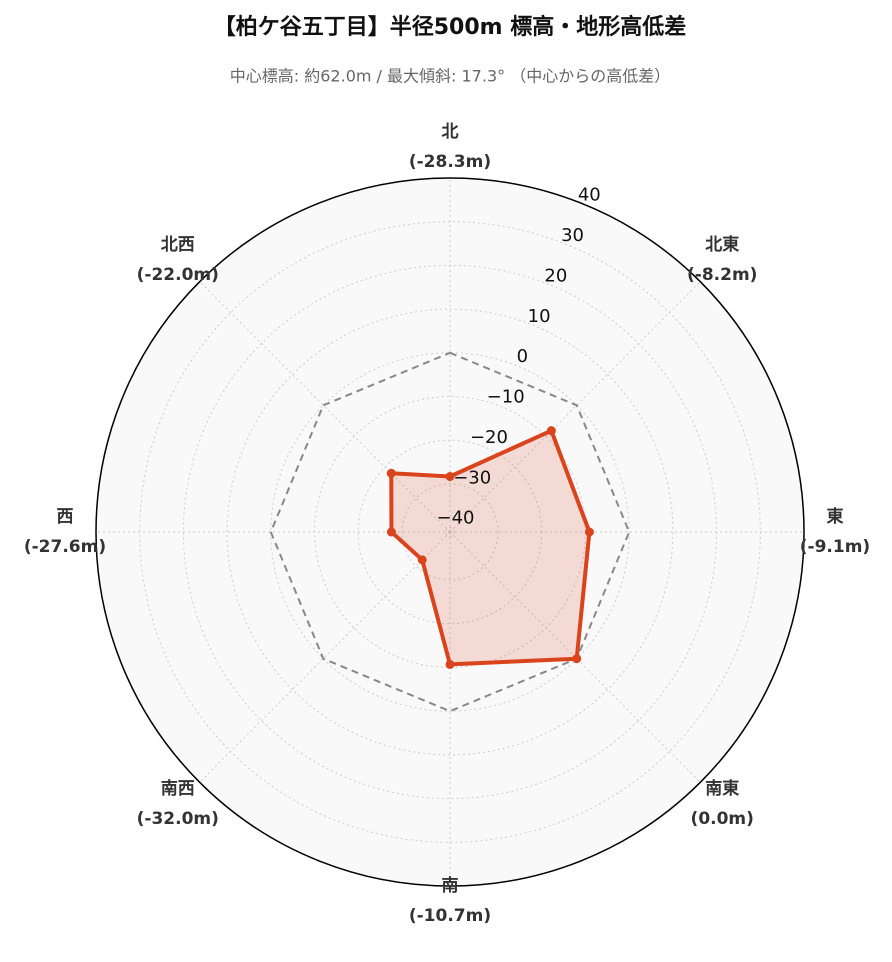  I want to click on r-tick-label: 10, so click(539, 316).